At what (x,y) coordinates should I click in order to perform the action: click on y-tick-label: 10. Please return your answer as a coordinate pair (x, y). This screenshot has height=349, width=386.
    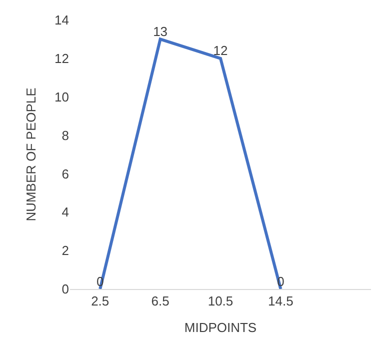
    Looking at the image, I should click on (61, 96).